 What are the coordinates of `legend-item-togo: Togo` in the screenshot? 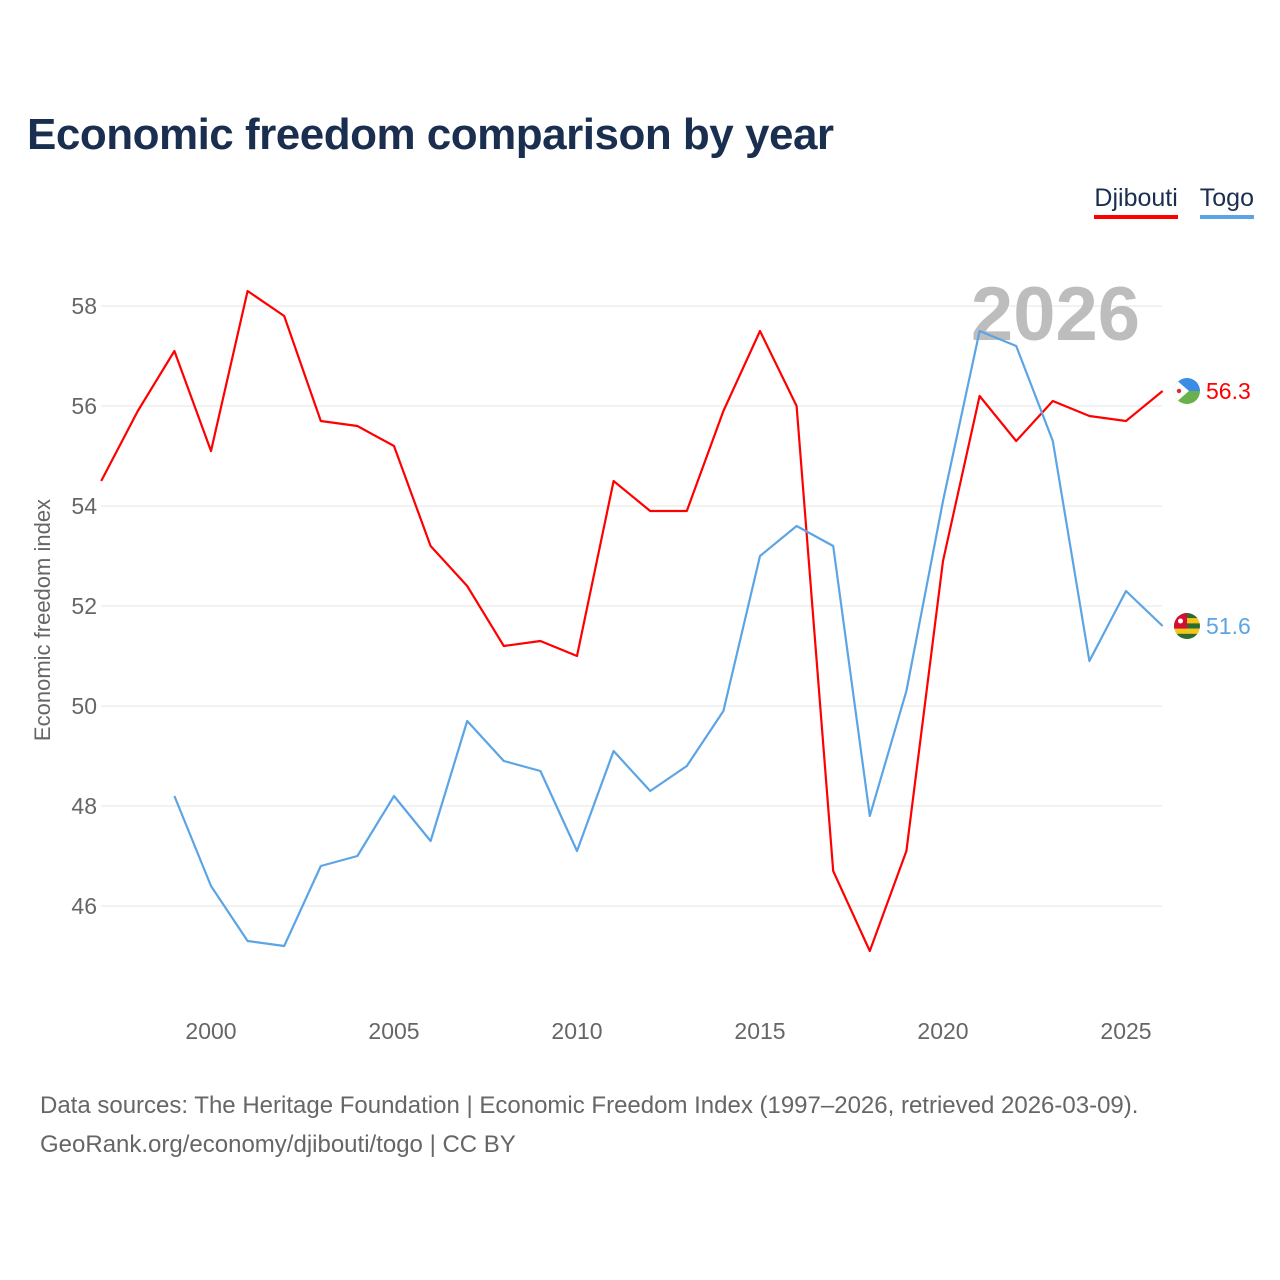 It's located at (1226, 201).